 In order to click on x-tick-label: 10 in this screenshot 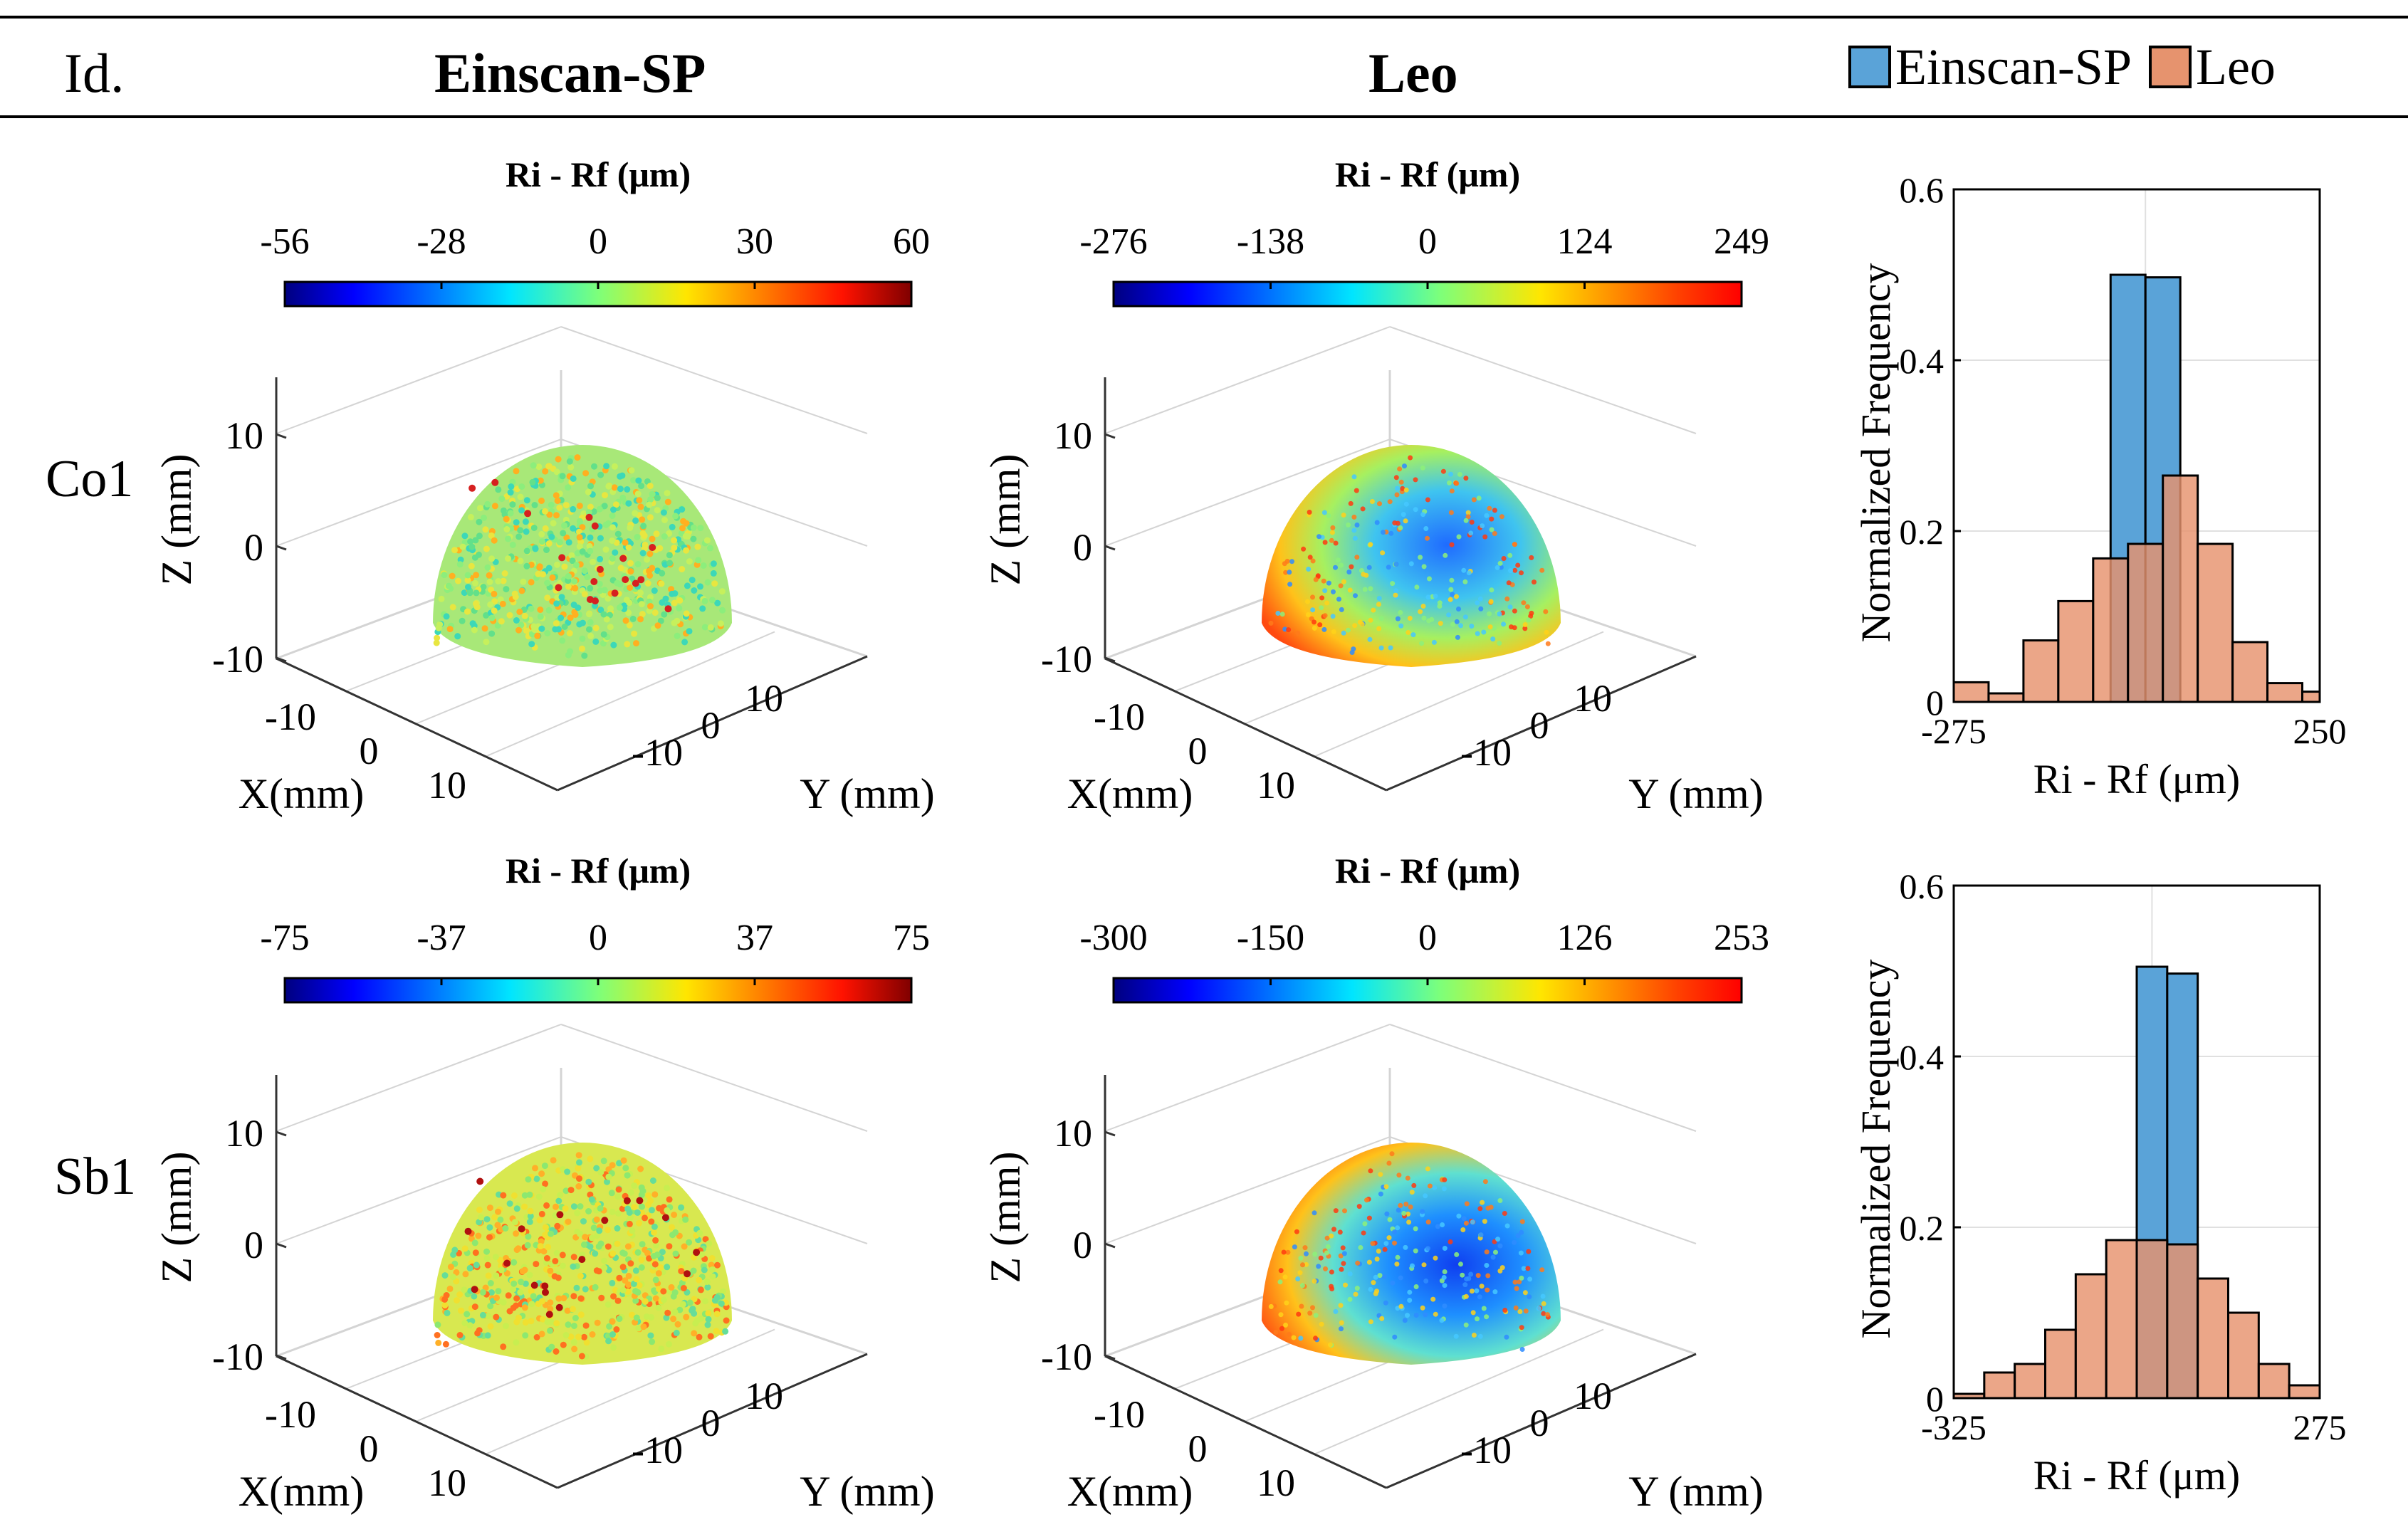, I will do `click(1276, 1482)`.